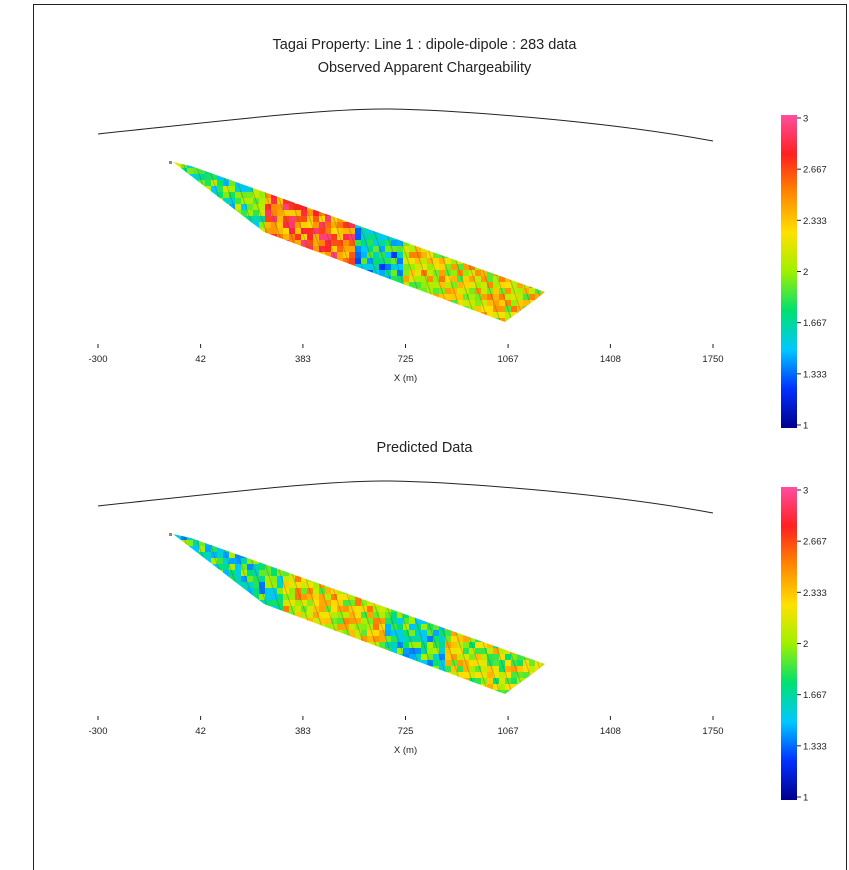  What do you see at coordinates (233, 614) in the screenshot?
I see `stripe` at bounding box center [233, 614].